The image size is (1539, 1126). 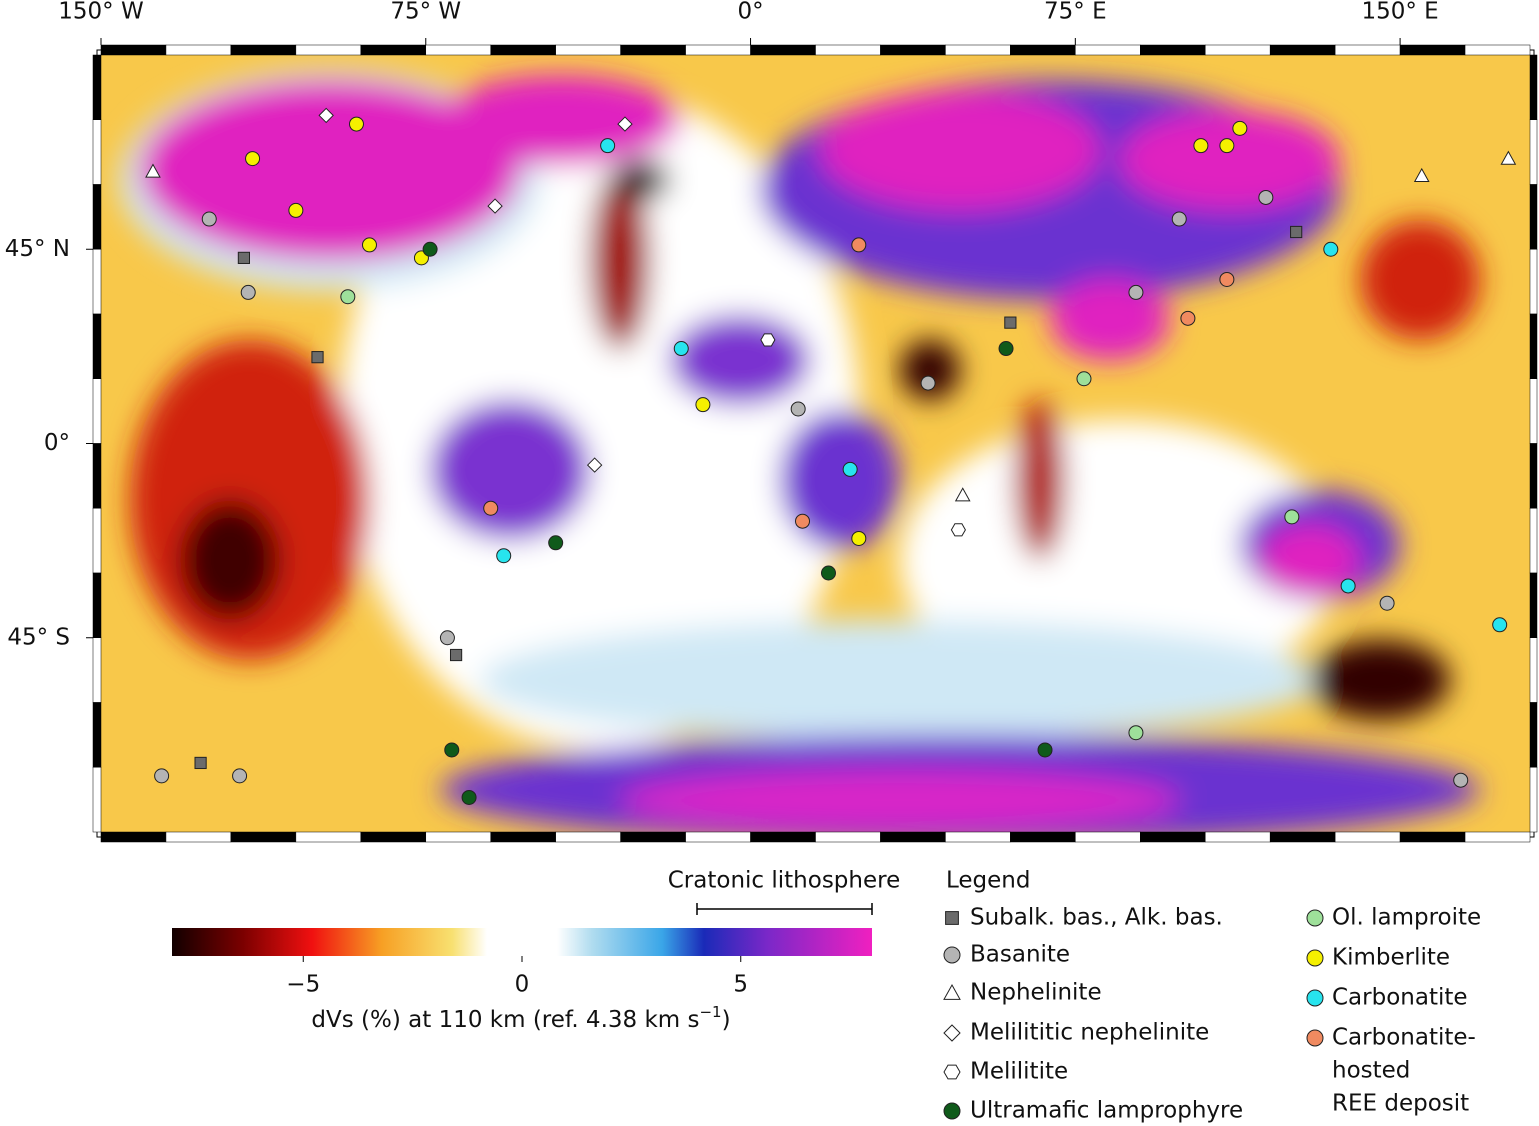 I want to click on x-tick-label: 75° W, so click(x=425, y=12).